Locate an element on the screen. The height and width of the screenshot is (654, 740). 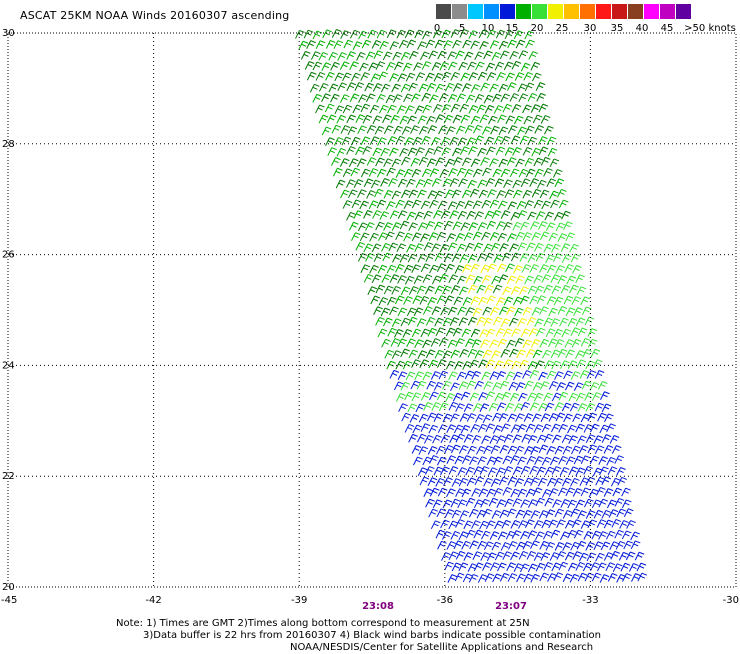
pass-time-label: 23:08 is located at coordinates (378, 606).